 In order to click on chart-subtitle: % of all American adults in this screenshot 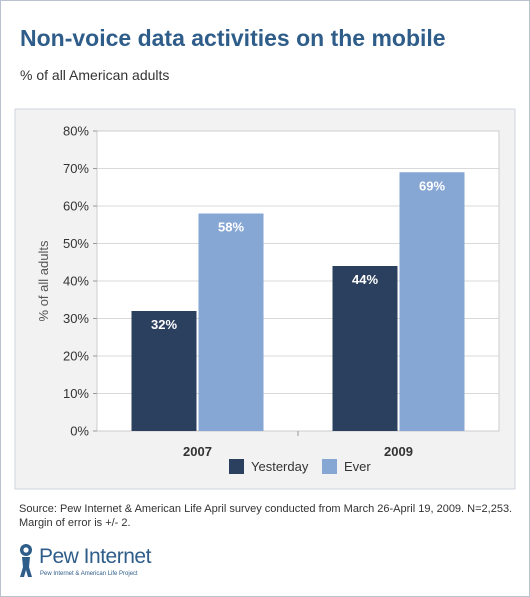, I will do `click(95, 75)`.